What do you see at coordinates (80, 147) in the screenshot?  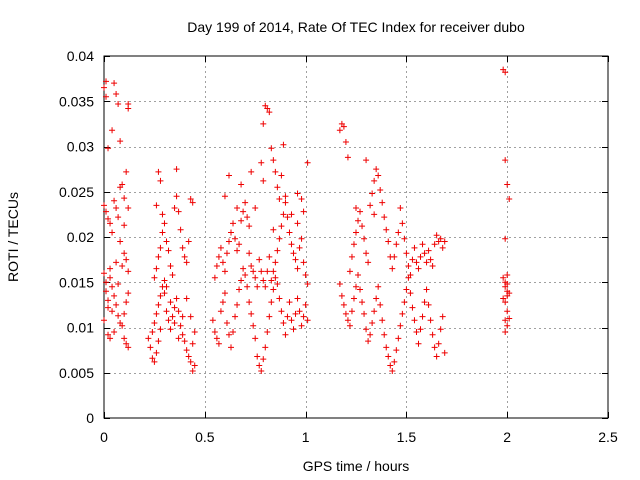 I see `y-tick-label: 0.03` at bounding box center [80, 147].